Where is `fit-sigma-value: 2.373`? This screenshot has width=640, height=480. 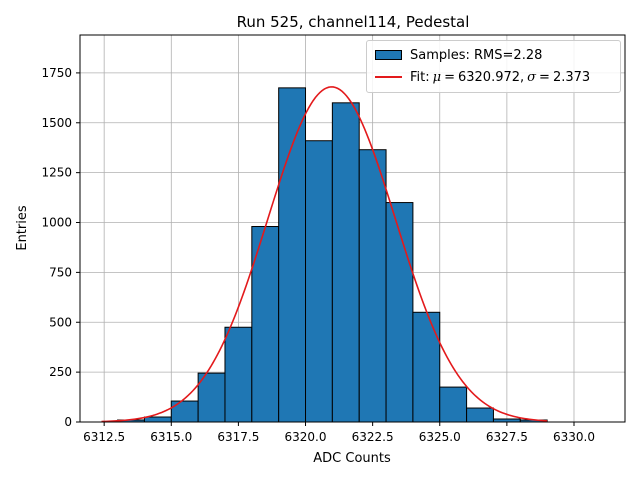 fit-sigma-value: 2.373 is located at coordinates (571, 77).